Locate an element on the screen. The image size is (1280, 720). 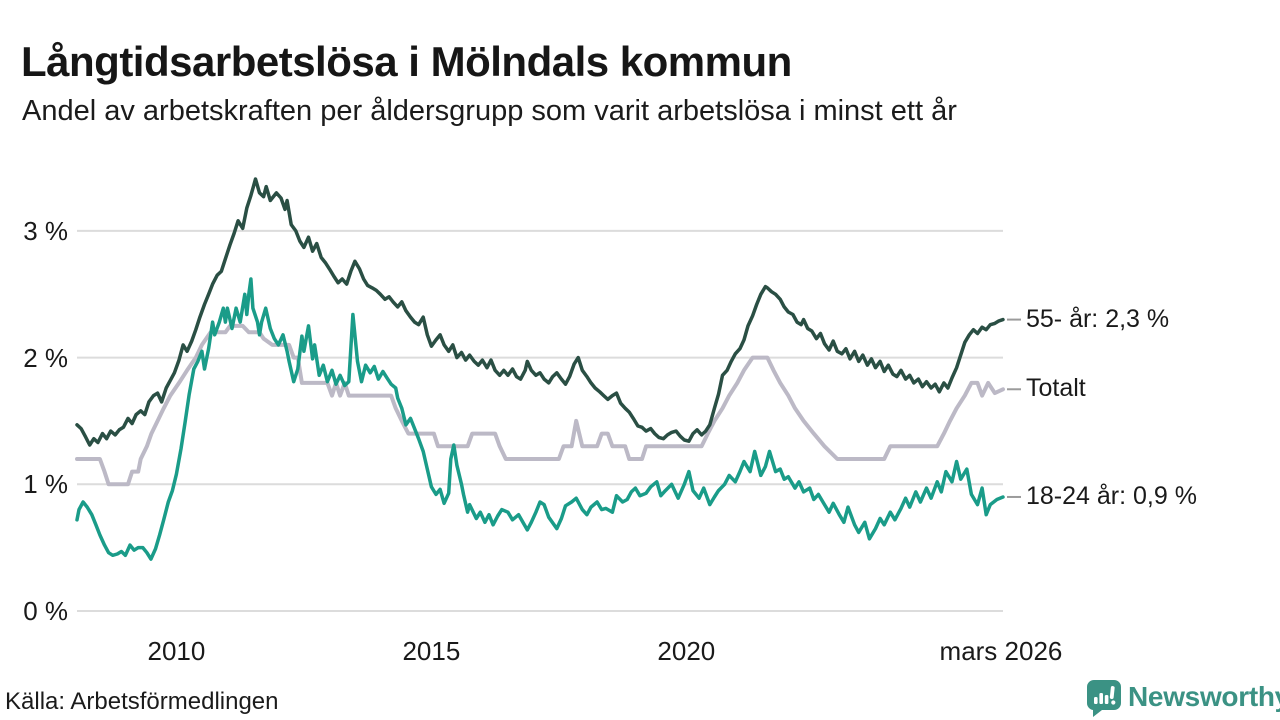
page-title: Långtidsarbetslösa i Mölndals kommun is located at coordinates (406, 62).